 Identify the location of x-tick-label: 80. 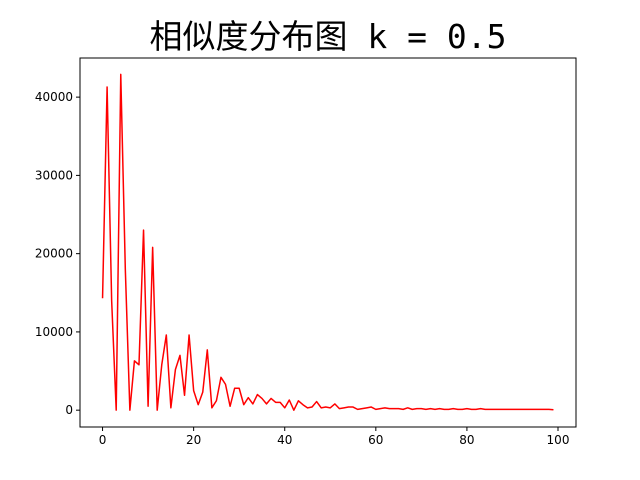
(466, 440).